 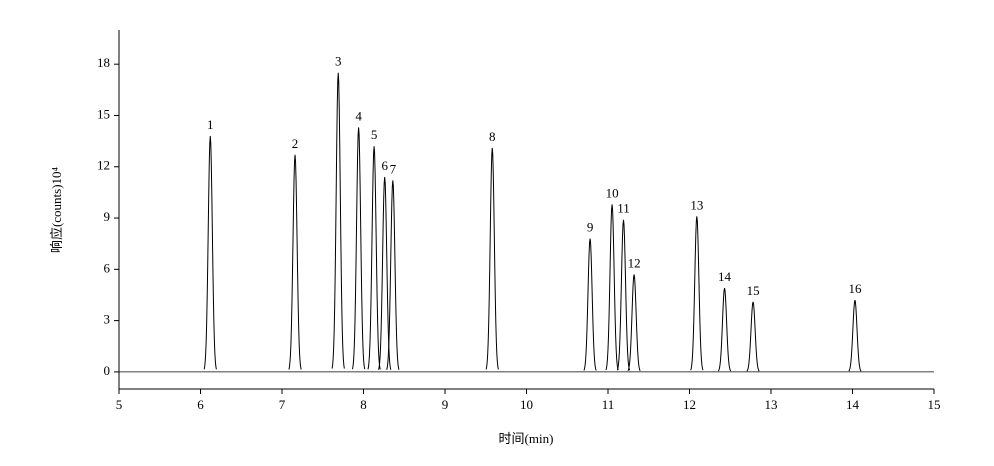 What do you see at coordinates (771, 404) in the screenshot?
I see `x-tick-label: 13` at bounding box center [771, 404].